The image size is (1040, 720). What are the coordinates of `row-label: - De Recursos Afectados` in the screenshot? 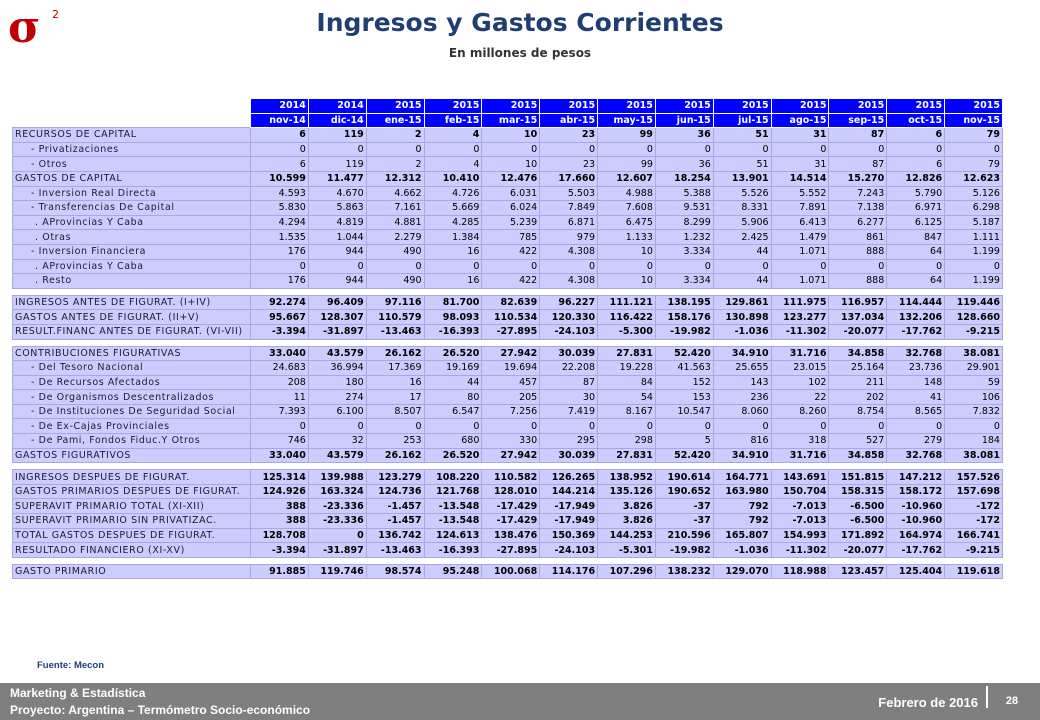 It's located at (131, 382).